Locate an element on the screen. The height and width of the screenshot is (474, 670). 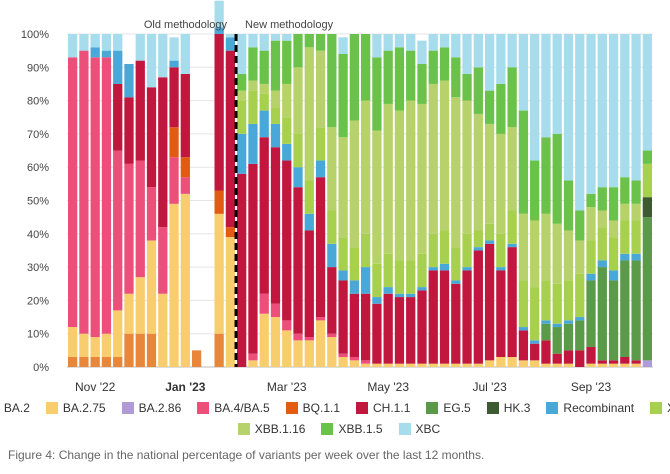
bar-segment: CH.1.1: 5% is located at coordinates (591, 355).